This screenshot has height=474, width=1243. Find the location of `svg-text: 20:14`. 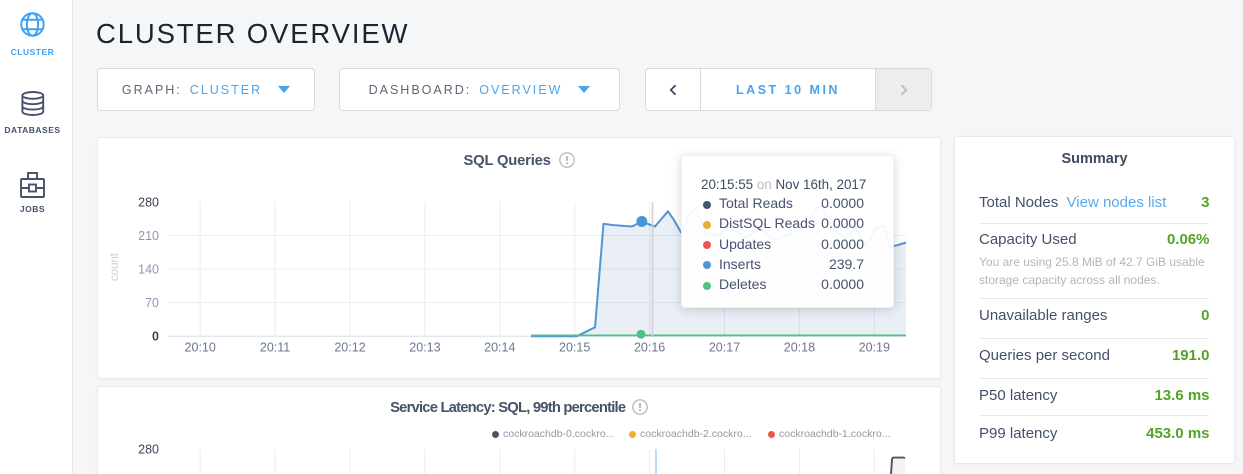

svg-text: 20:14 is located at coordinates (499, 348).